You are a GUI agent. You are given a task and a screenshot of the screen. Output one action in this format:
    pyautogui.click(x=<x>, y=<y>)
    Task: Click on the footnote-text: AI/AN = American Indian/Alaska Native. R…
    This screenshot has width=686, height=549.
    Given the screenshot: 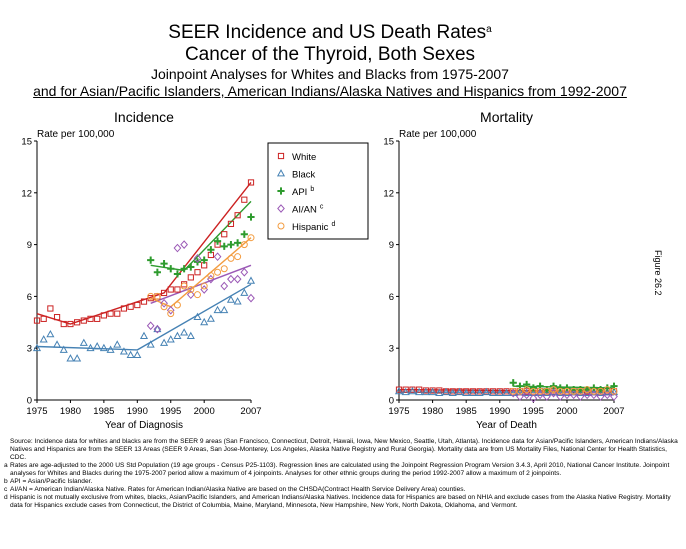 What is the action you would take?
    pyautogui.click(x=238, y=489)
    